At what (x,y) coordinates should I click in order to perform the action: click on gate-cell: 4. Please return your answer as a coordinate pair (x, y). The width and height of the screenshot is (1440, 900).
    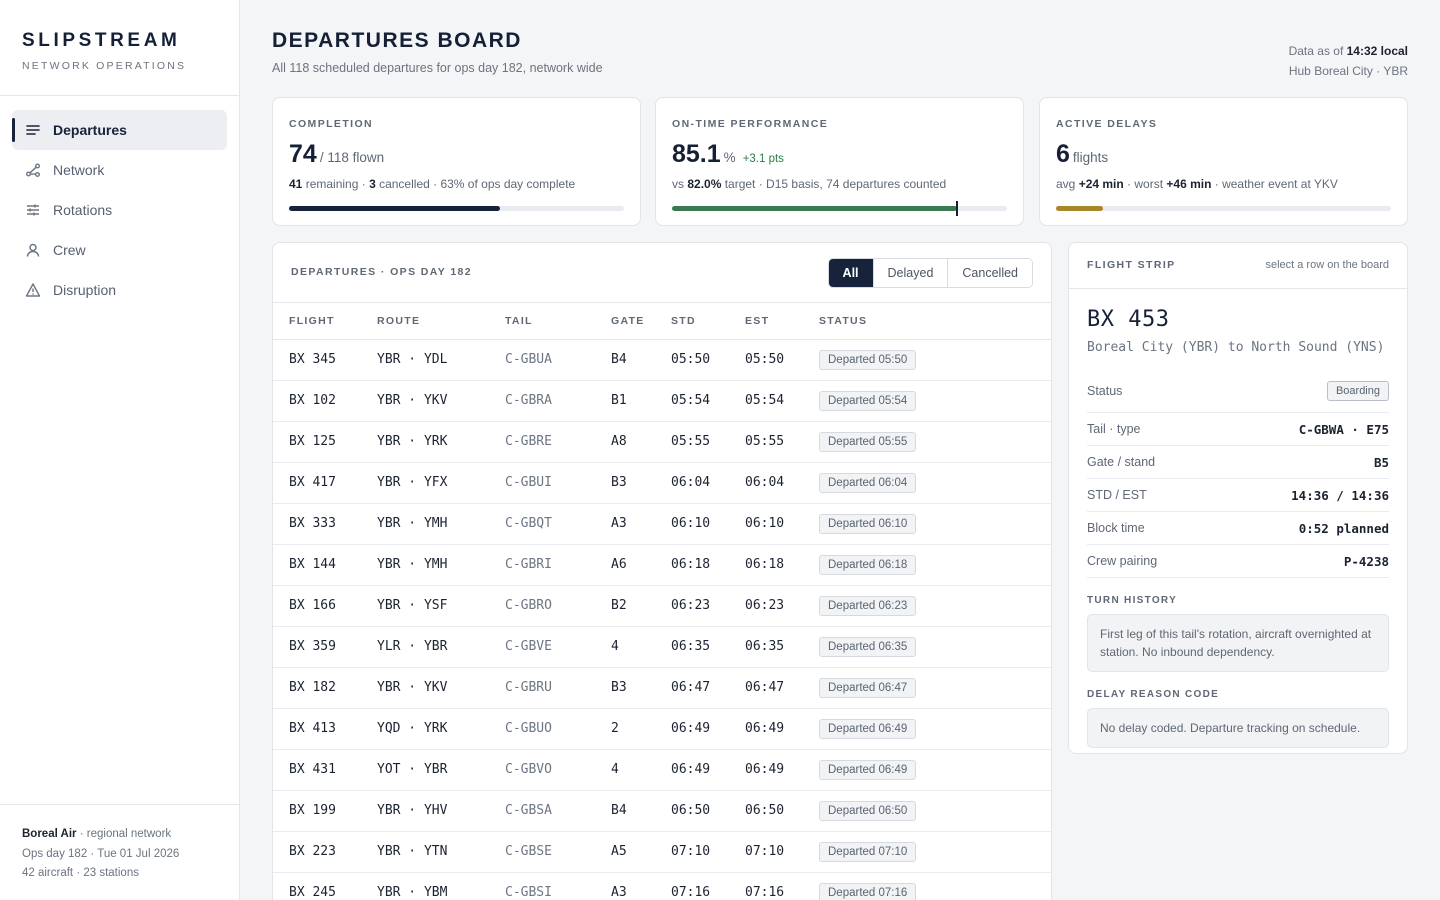
    Looking at the image, I should click on (641, 647).